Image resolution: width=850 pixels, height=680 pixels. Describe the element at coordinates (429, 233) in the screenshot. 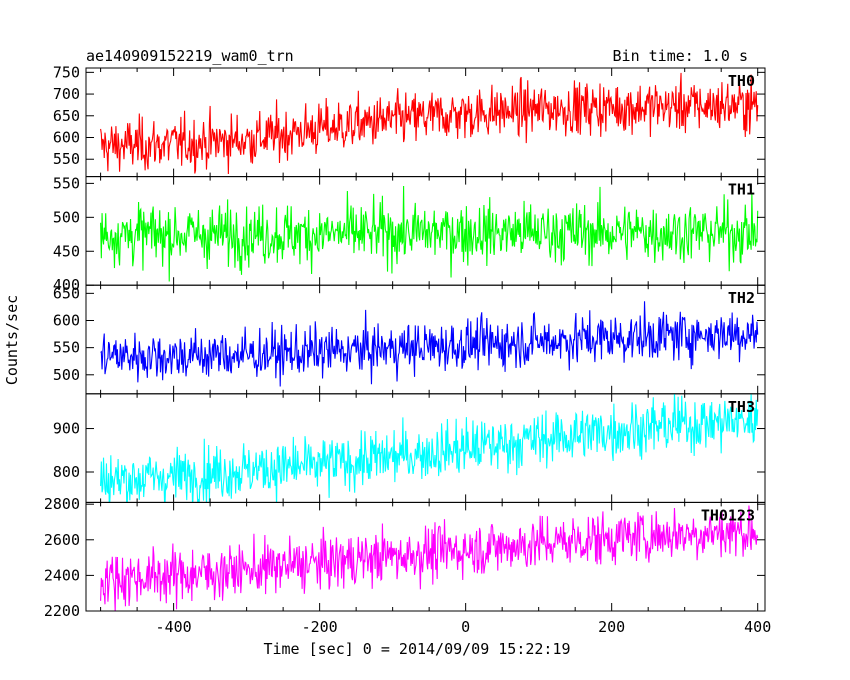

I see `series-line-th1` at that location.